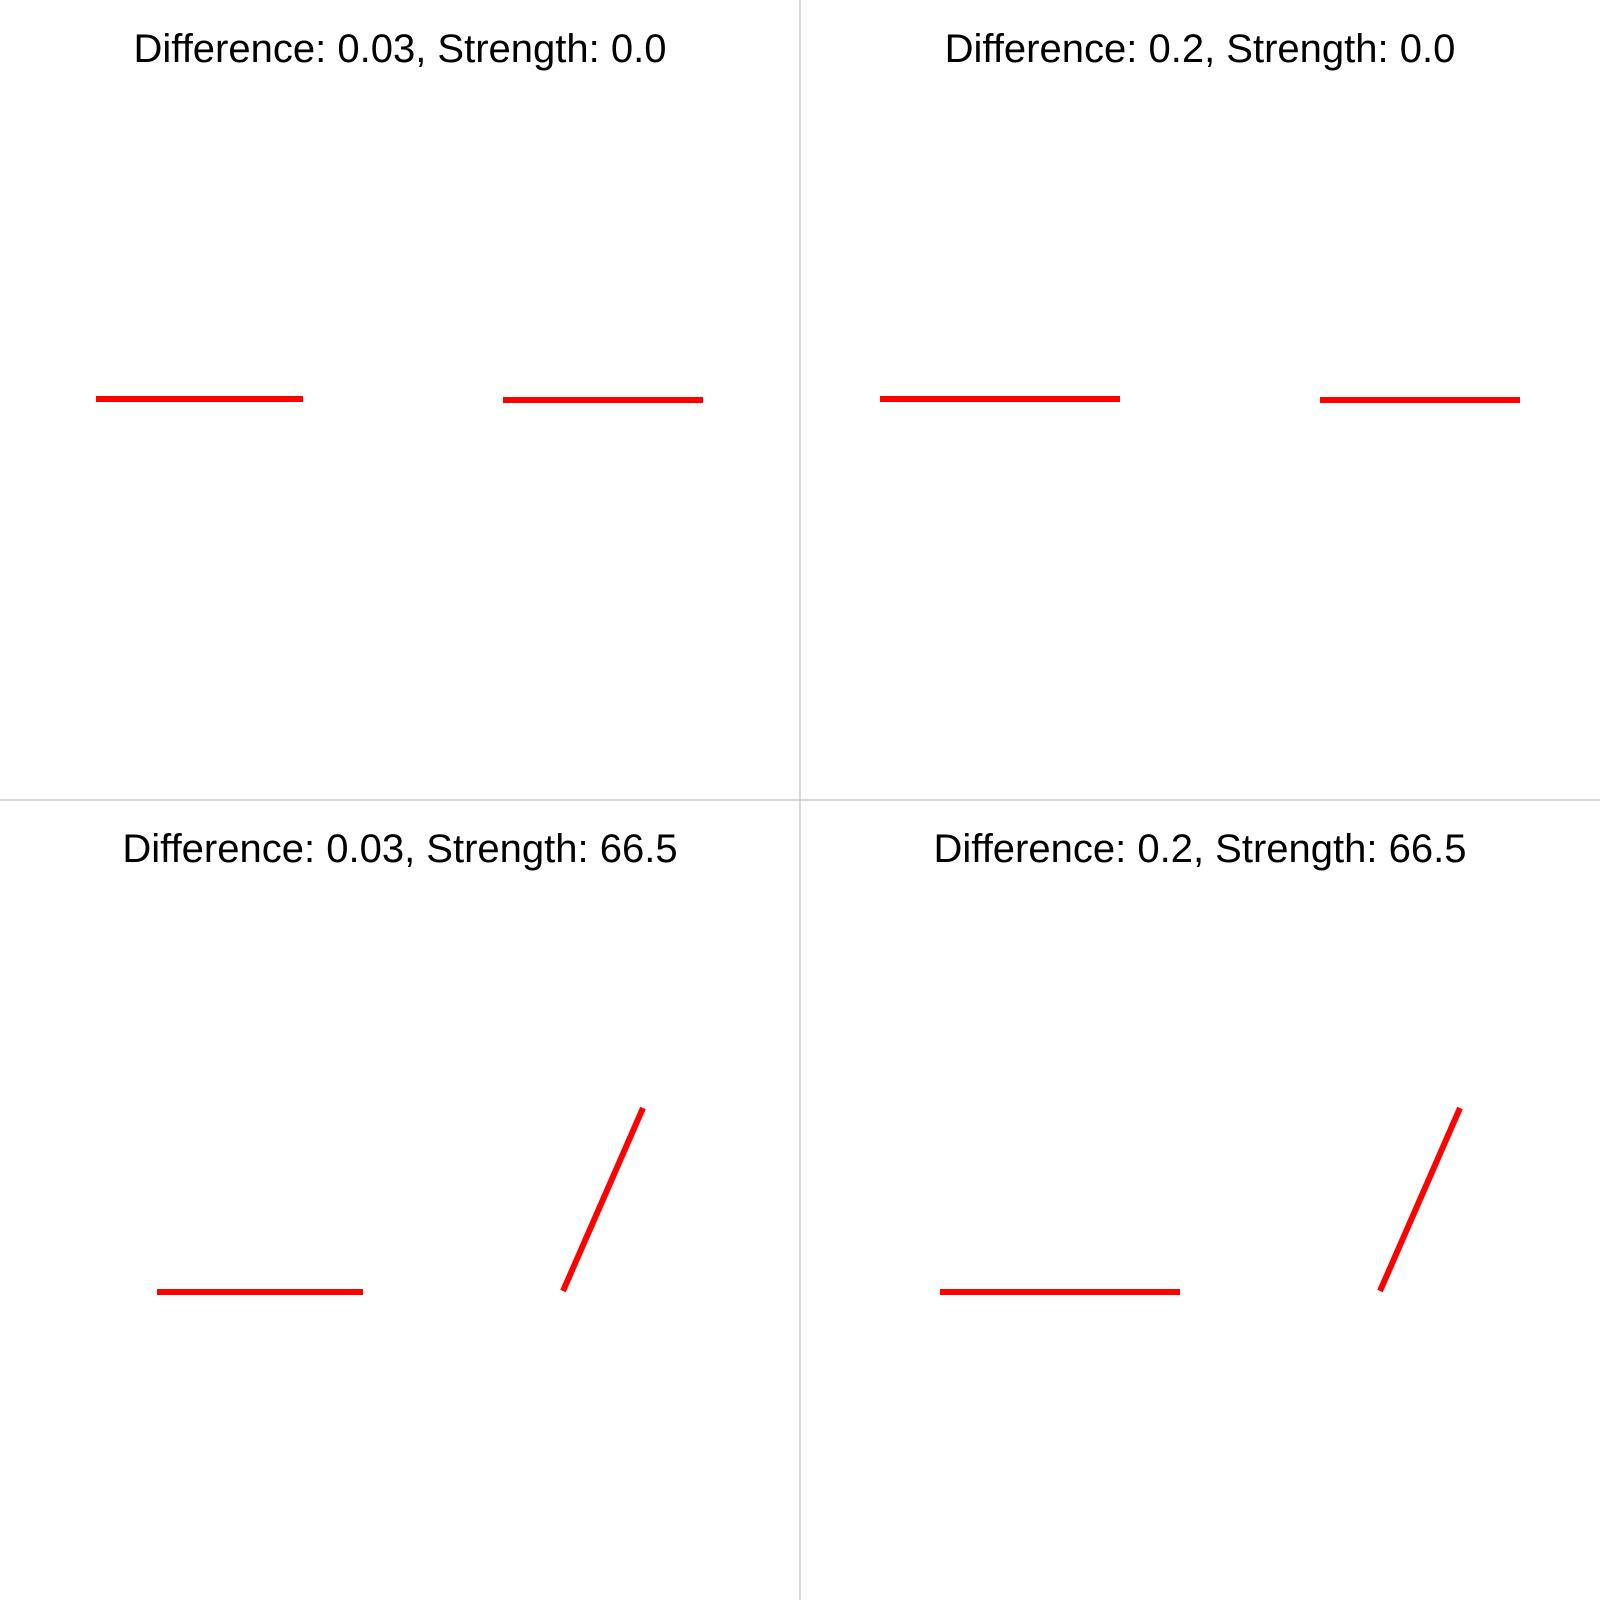 The height and width of the screenshot is (1600, 1600). What do you see at coordinates (400, 49) in the screenshot?
I see `panel-title-top-left: Difference: 0.03, Strength: 0.0` at bounding box center [400, 49].